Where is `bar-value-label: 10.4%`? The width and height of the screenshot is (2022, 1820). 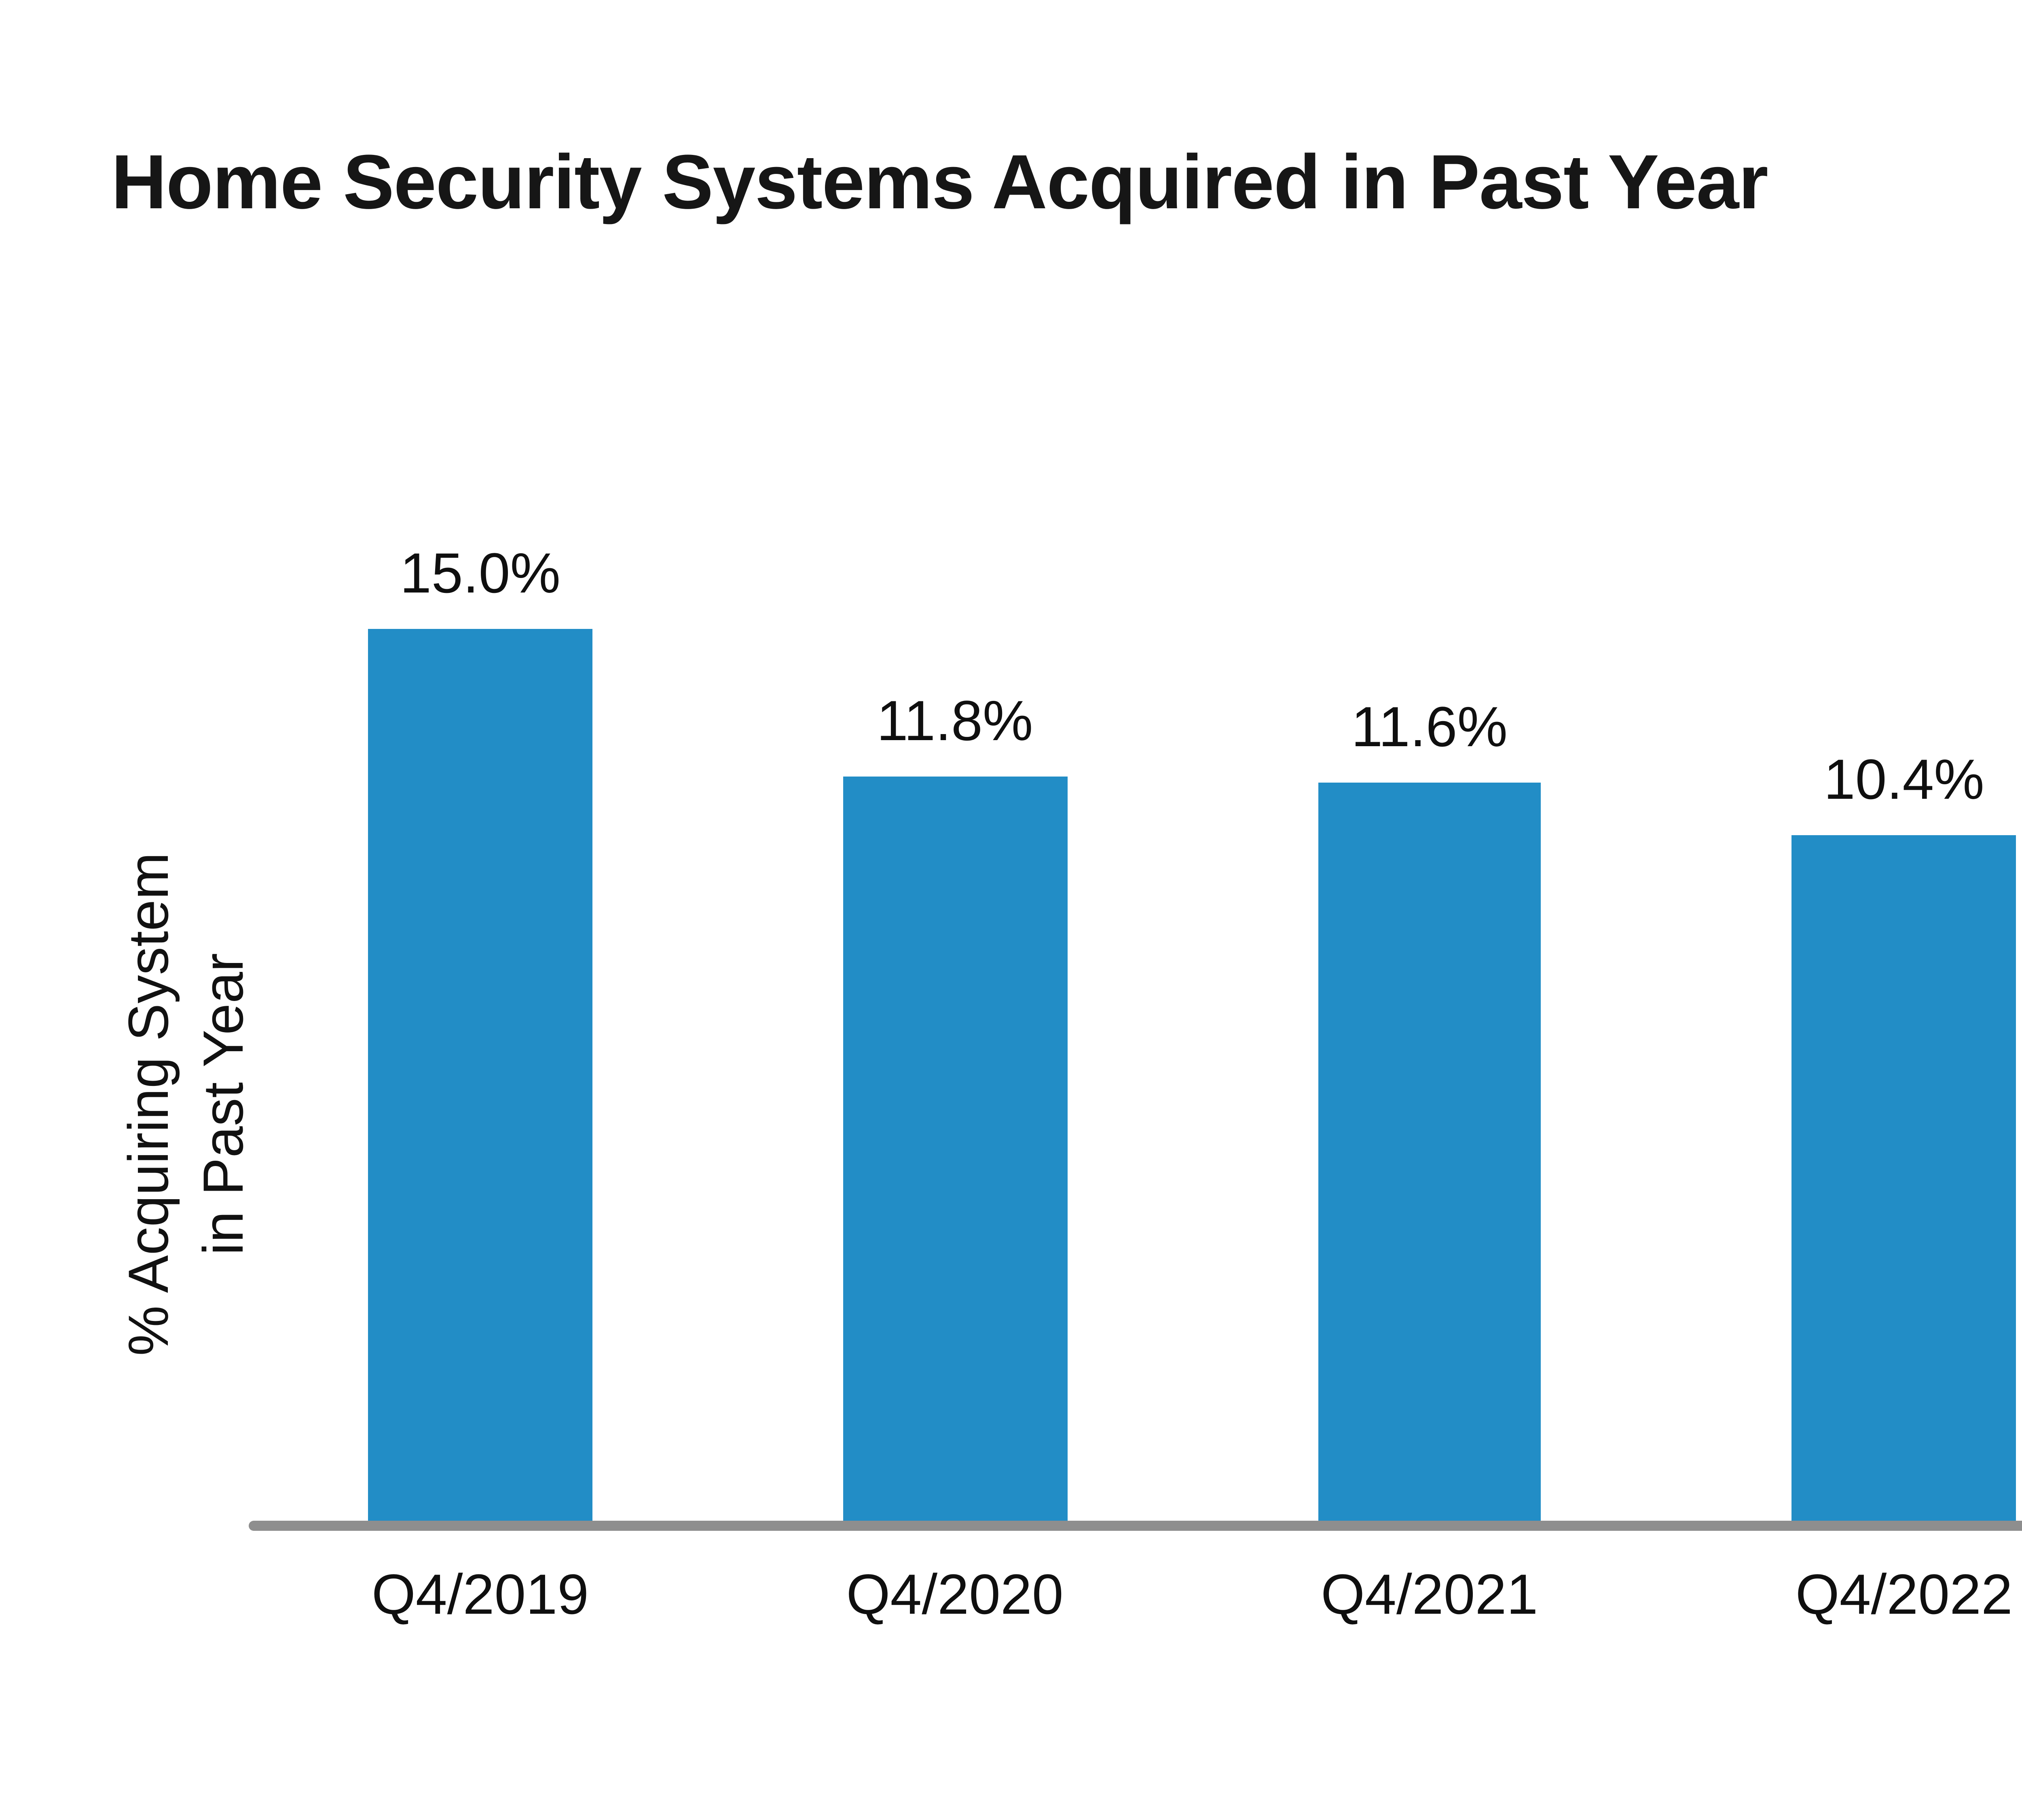
bar-value-label: 10.4% is located at coordinates (1903, 779).